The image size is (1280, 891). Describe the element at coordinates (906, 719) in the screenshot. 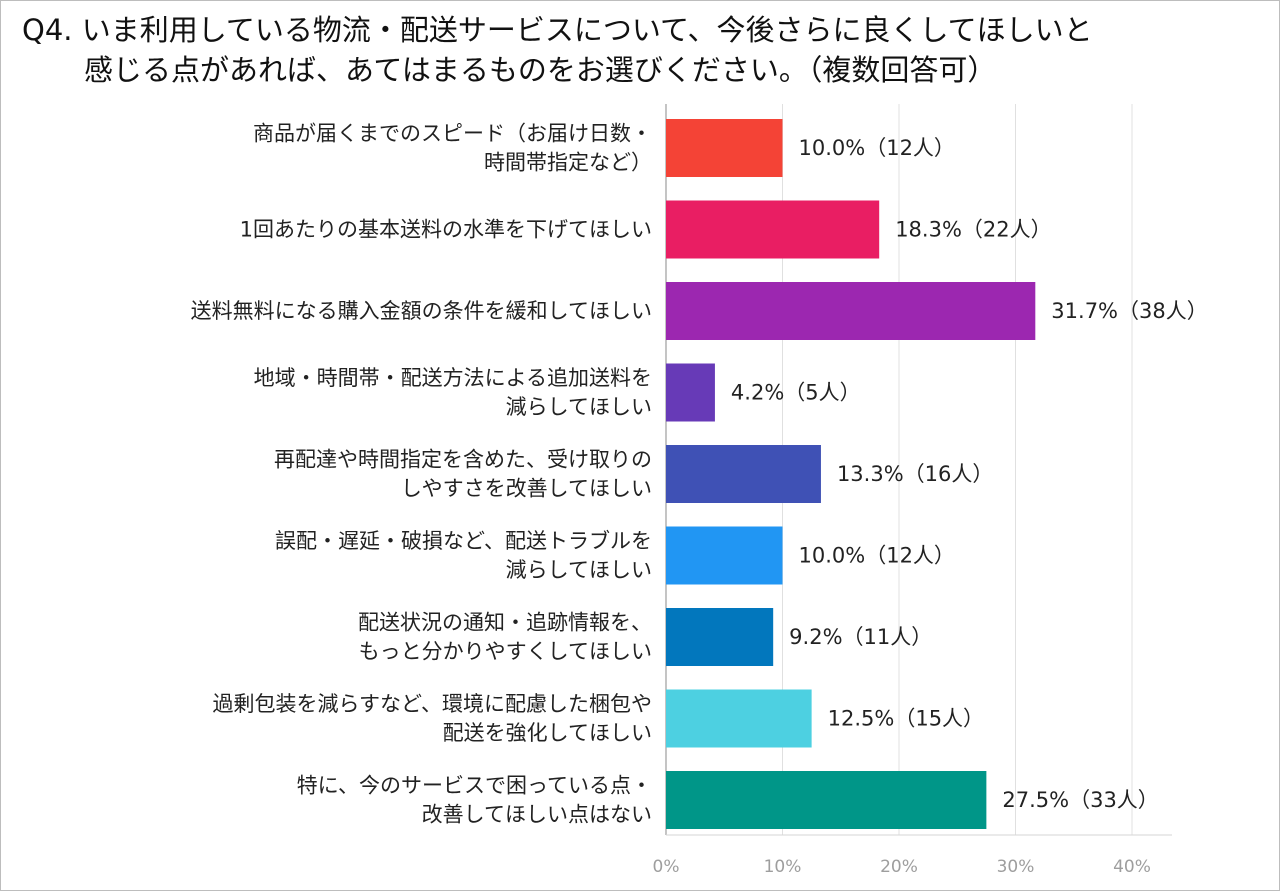

I see `data-label: 12.5%（15人）` at that location.